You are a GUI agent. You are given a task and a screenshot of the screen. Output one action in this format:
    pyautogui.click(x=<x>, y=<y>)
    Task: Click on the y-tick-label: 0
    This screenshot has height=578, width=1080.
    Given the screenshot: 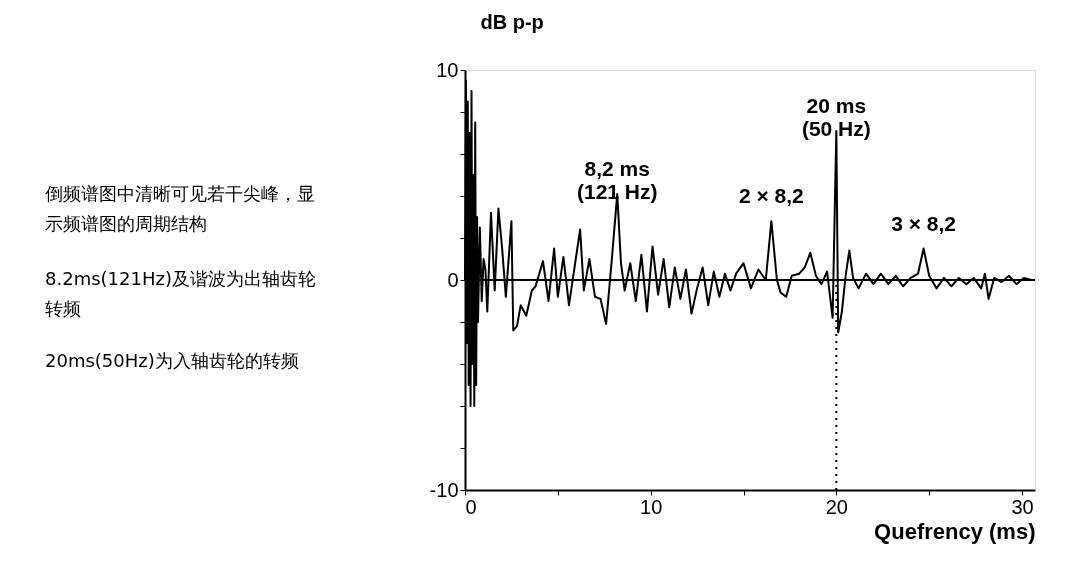 What is the action you would take?
    pyautogui.click(x=453, y=279)
    